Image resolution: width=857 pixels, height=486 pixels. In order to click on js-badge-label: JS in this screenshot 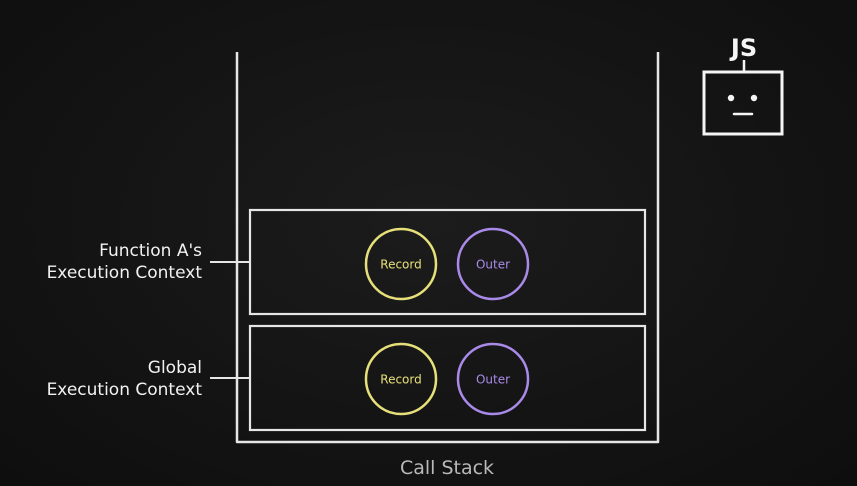, I will do `click(743, 48)`.